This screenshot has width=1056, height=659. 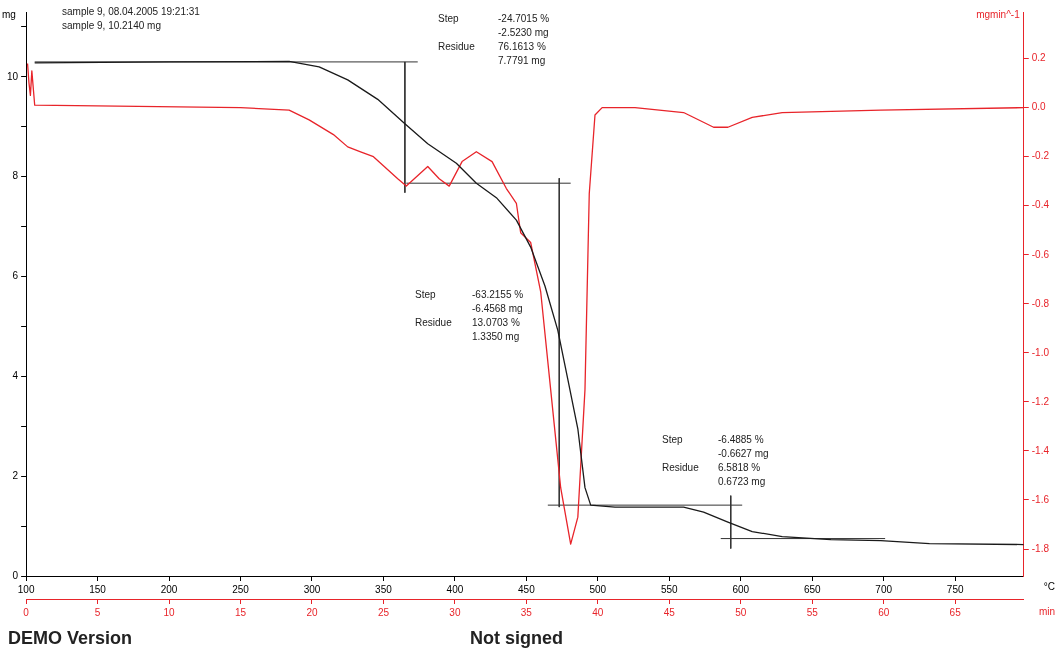 What do you see at coordinates (669, 612) in the screenshot?
I see `x2-tick-label: 45` at bounding box center [669, 612].